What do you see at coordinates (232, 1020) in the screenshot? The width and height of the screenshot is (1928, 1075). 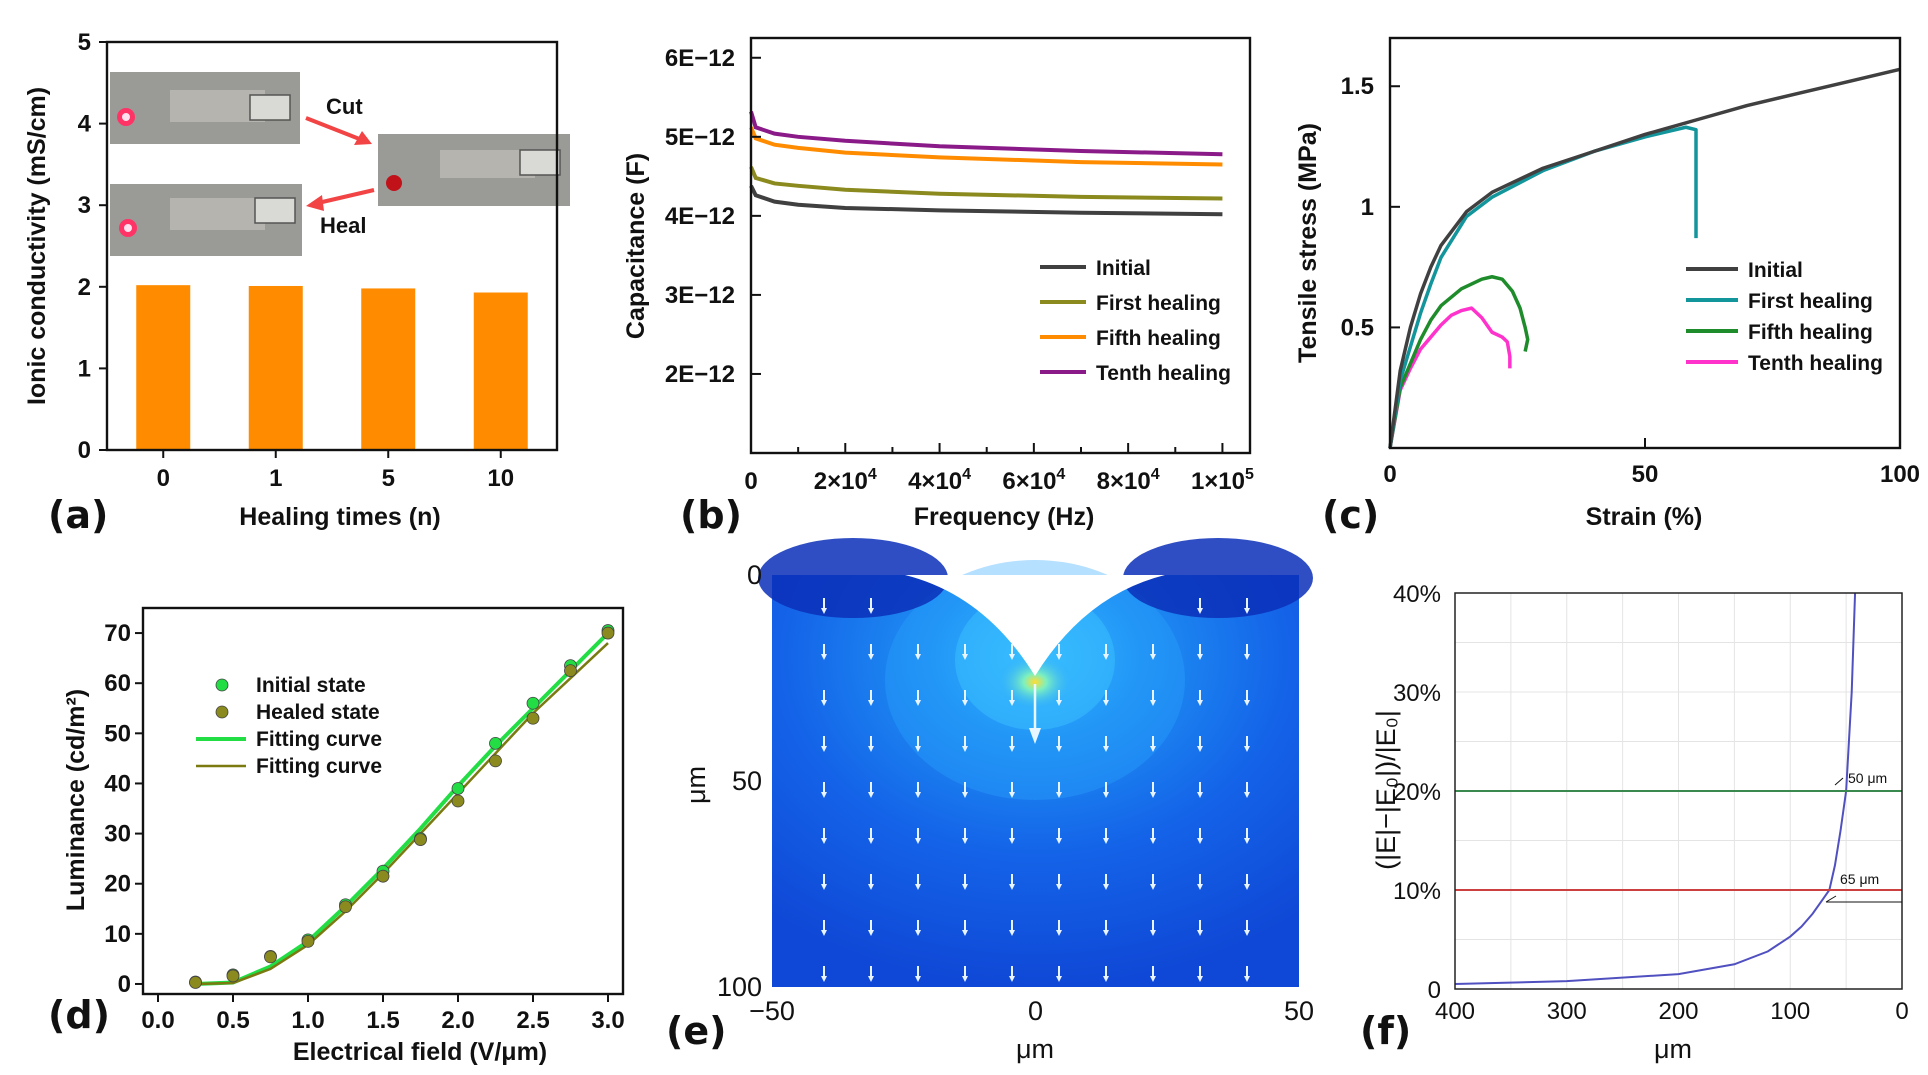 I see `xtick-label: 0.5` at bounding box center [232, 1020].